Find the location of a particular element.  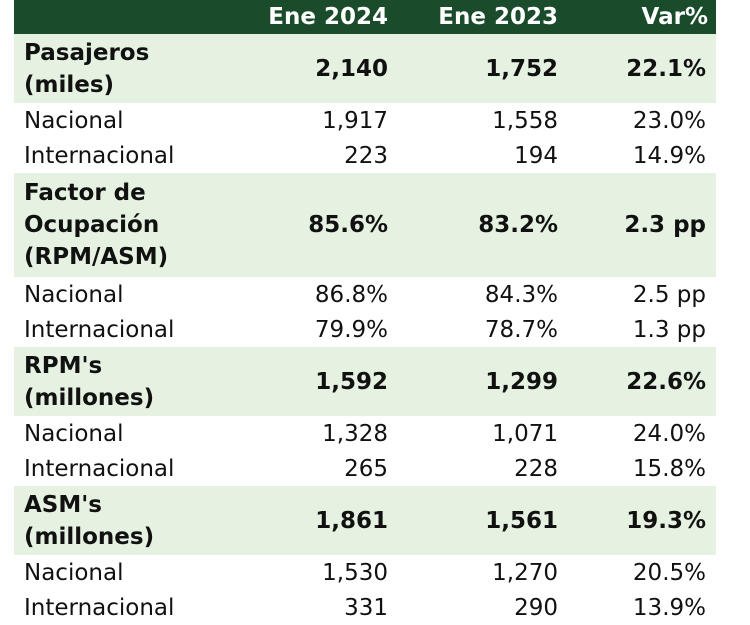

value-ene-2024: 223 is located at coordinates (366, 155).